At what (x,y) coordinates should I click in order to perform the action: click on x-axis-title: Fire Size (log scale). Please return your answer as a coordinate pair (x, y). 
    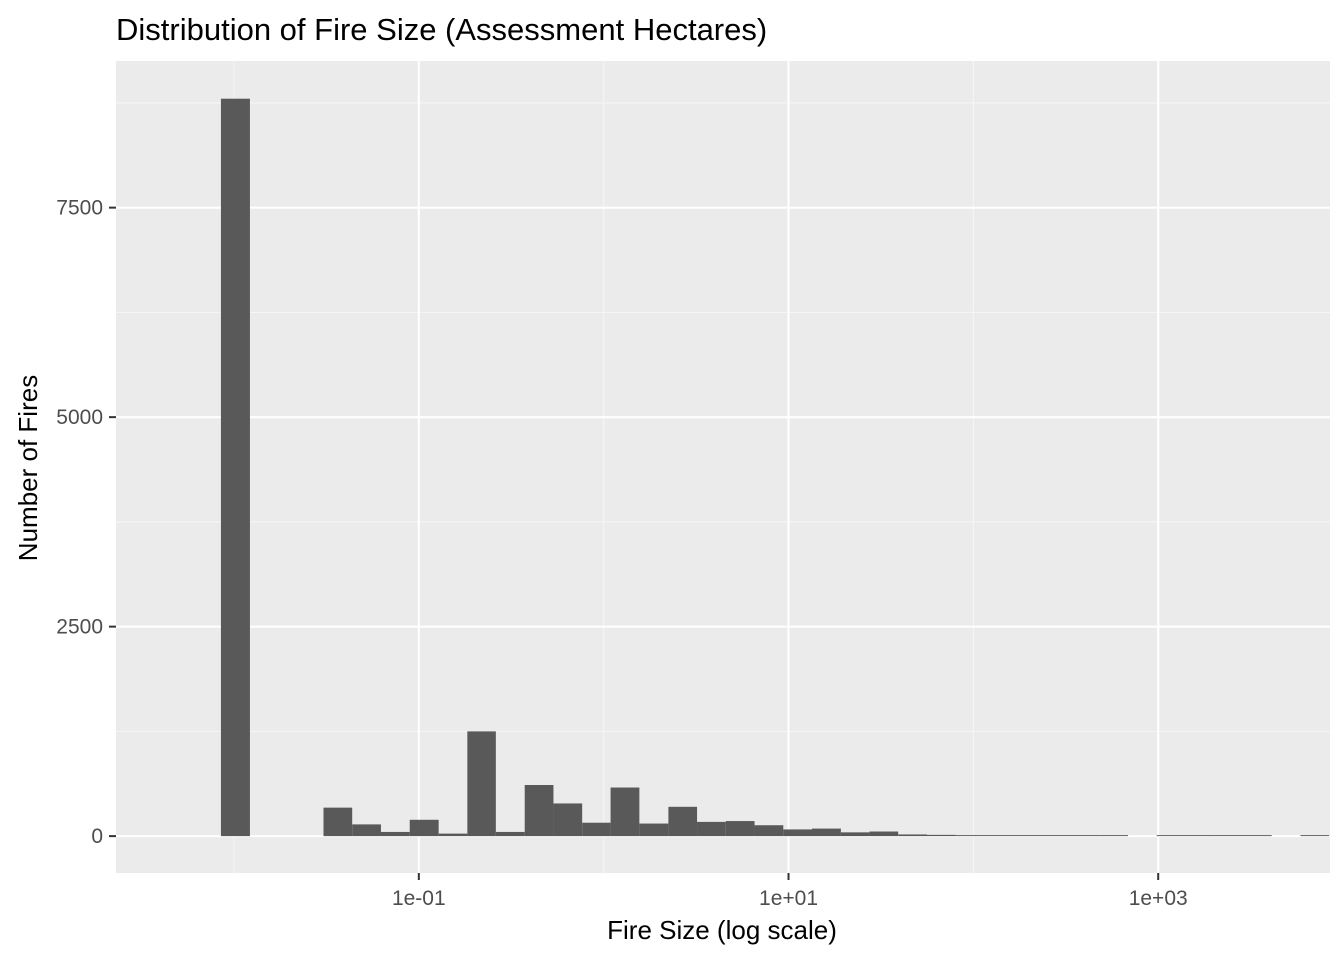
    Looking at the image, I should click on (722, 930).